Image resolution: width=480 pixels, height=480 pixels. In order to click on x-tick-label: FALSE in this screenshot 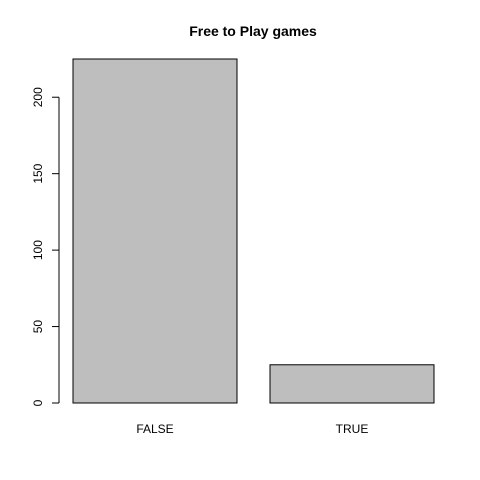, I will do `click(154, 429)`.